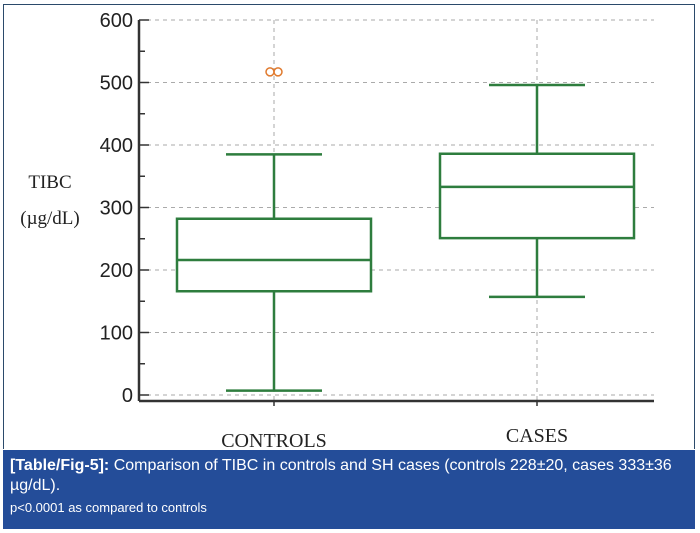 The height and width of the screenshot is (533, 700). Describe the element at coordinates (116, 209) in the screenshot. I see `y-tick-label: 300` at that location.